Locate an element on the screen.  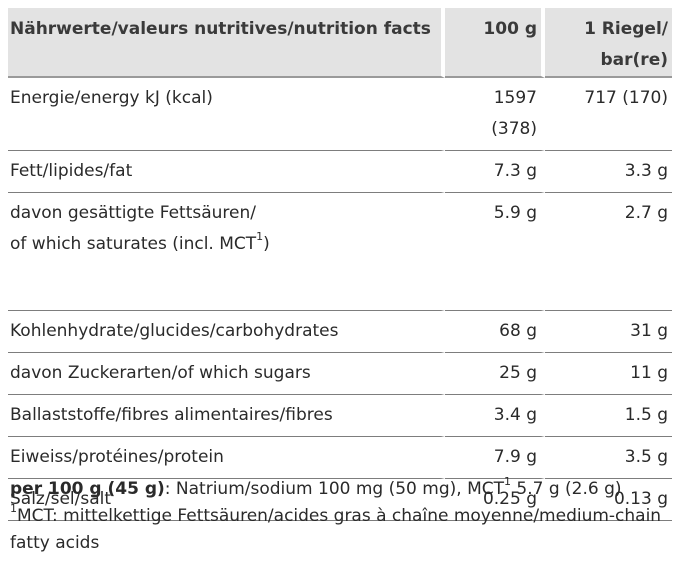
row-label-line2: of which saturates (incl. MCT is located at coordinates (133, 244).